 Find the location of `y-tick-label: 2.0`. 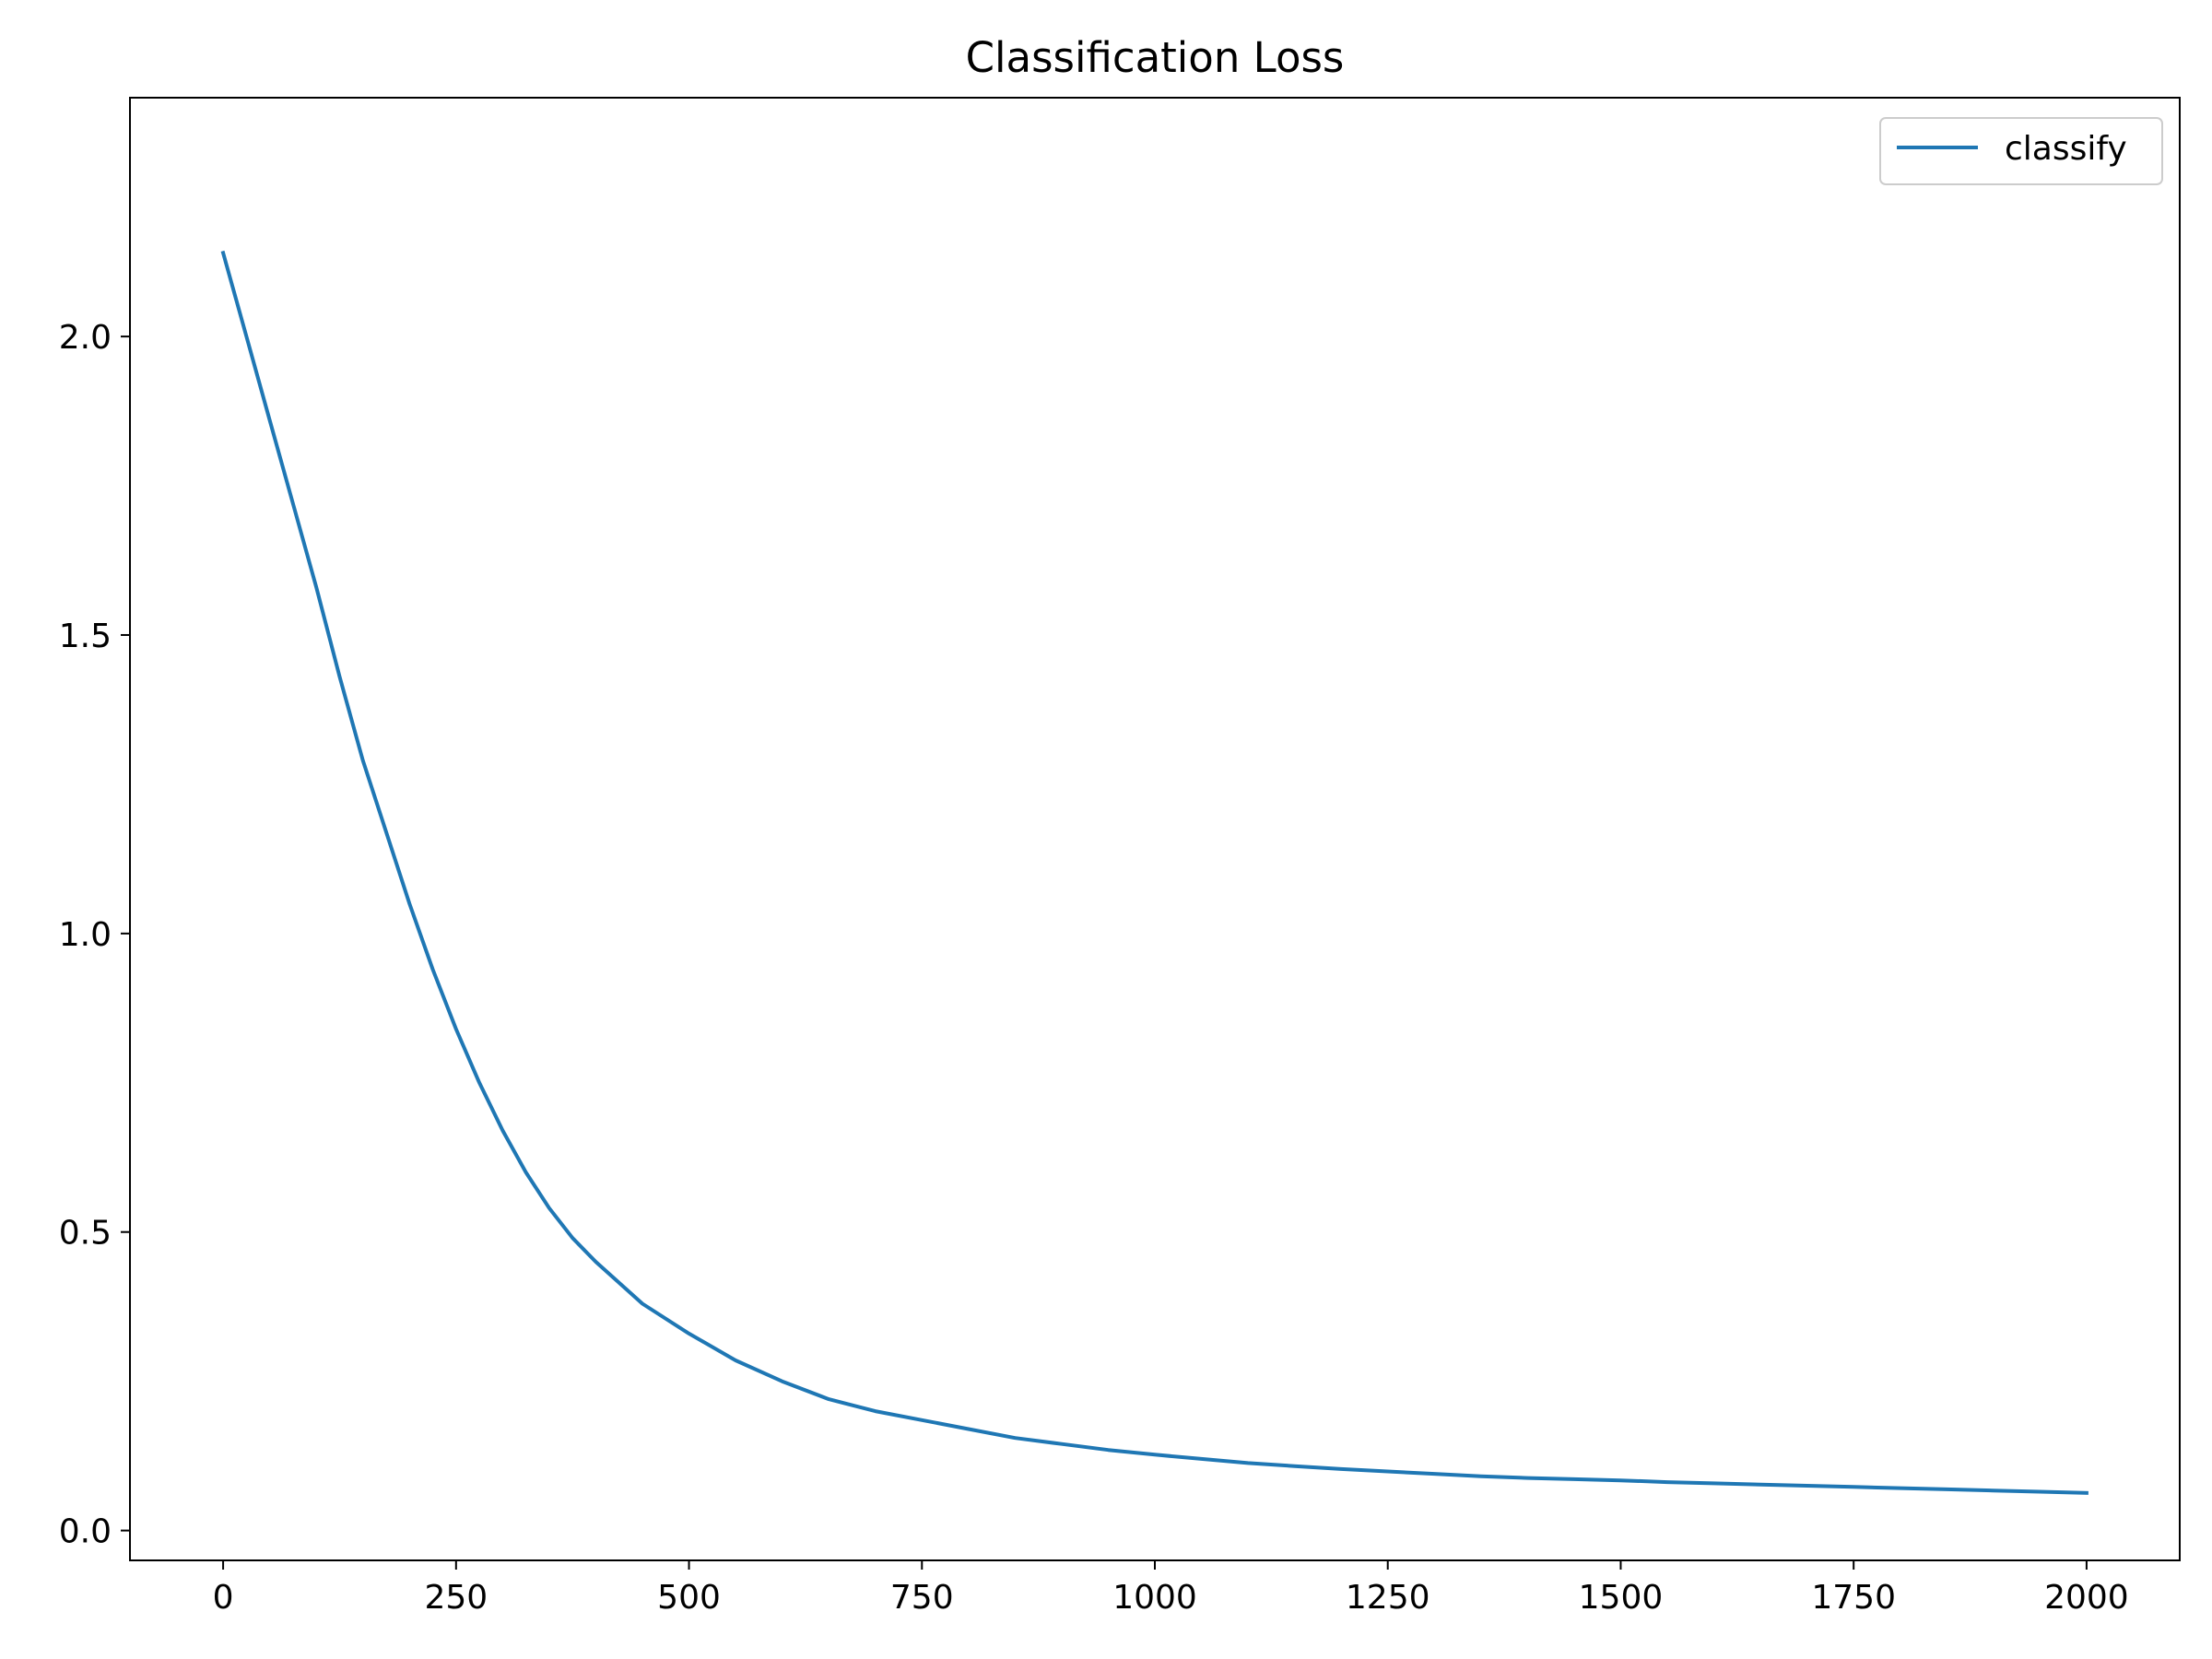

y-tick-label: 2.0 is located at coordinates (85, 338).